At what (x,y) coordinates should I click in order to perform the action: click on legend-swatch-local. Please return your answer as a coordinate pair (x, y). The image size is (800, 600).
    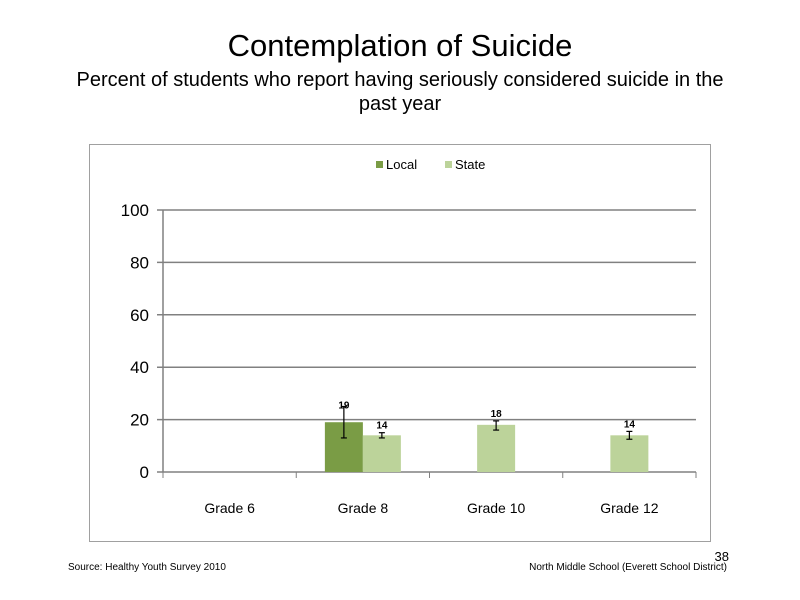
    Looking at the image, I should click on (379, 164).